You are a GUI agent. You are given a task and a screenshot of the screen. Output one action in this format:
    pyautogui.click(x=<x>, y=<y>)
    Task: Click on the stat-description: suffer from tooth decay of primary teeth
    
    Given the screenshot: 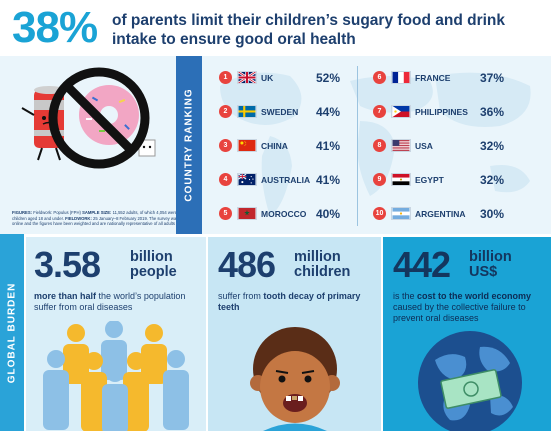 What is the action you would take?
    pyautogui.click(x=289, y=301)
    